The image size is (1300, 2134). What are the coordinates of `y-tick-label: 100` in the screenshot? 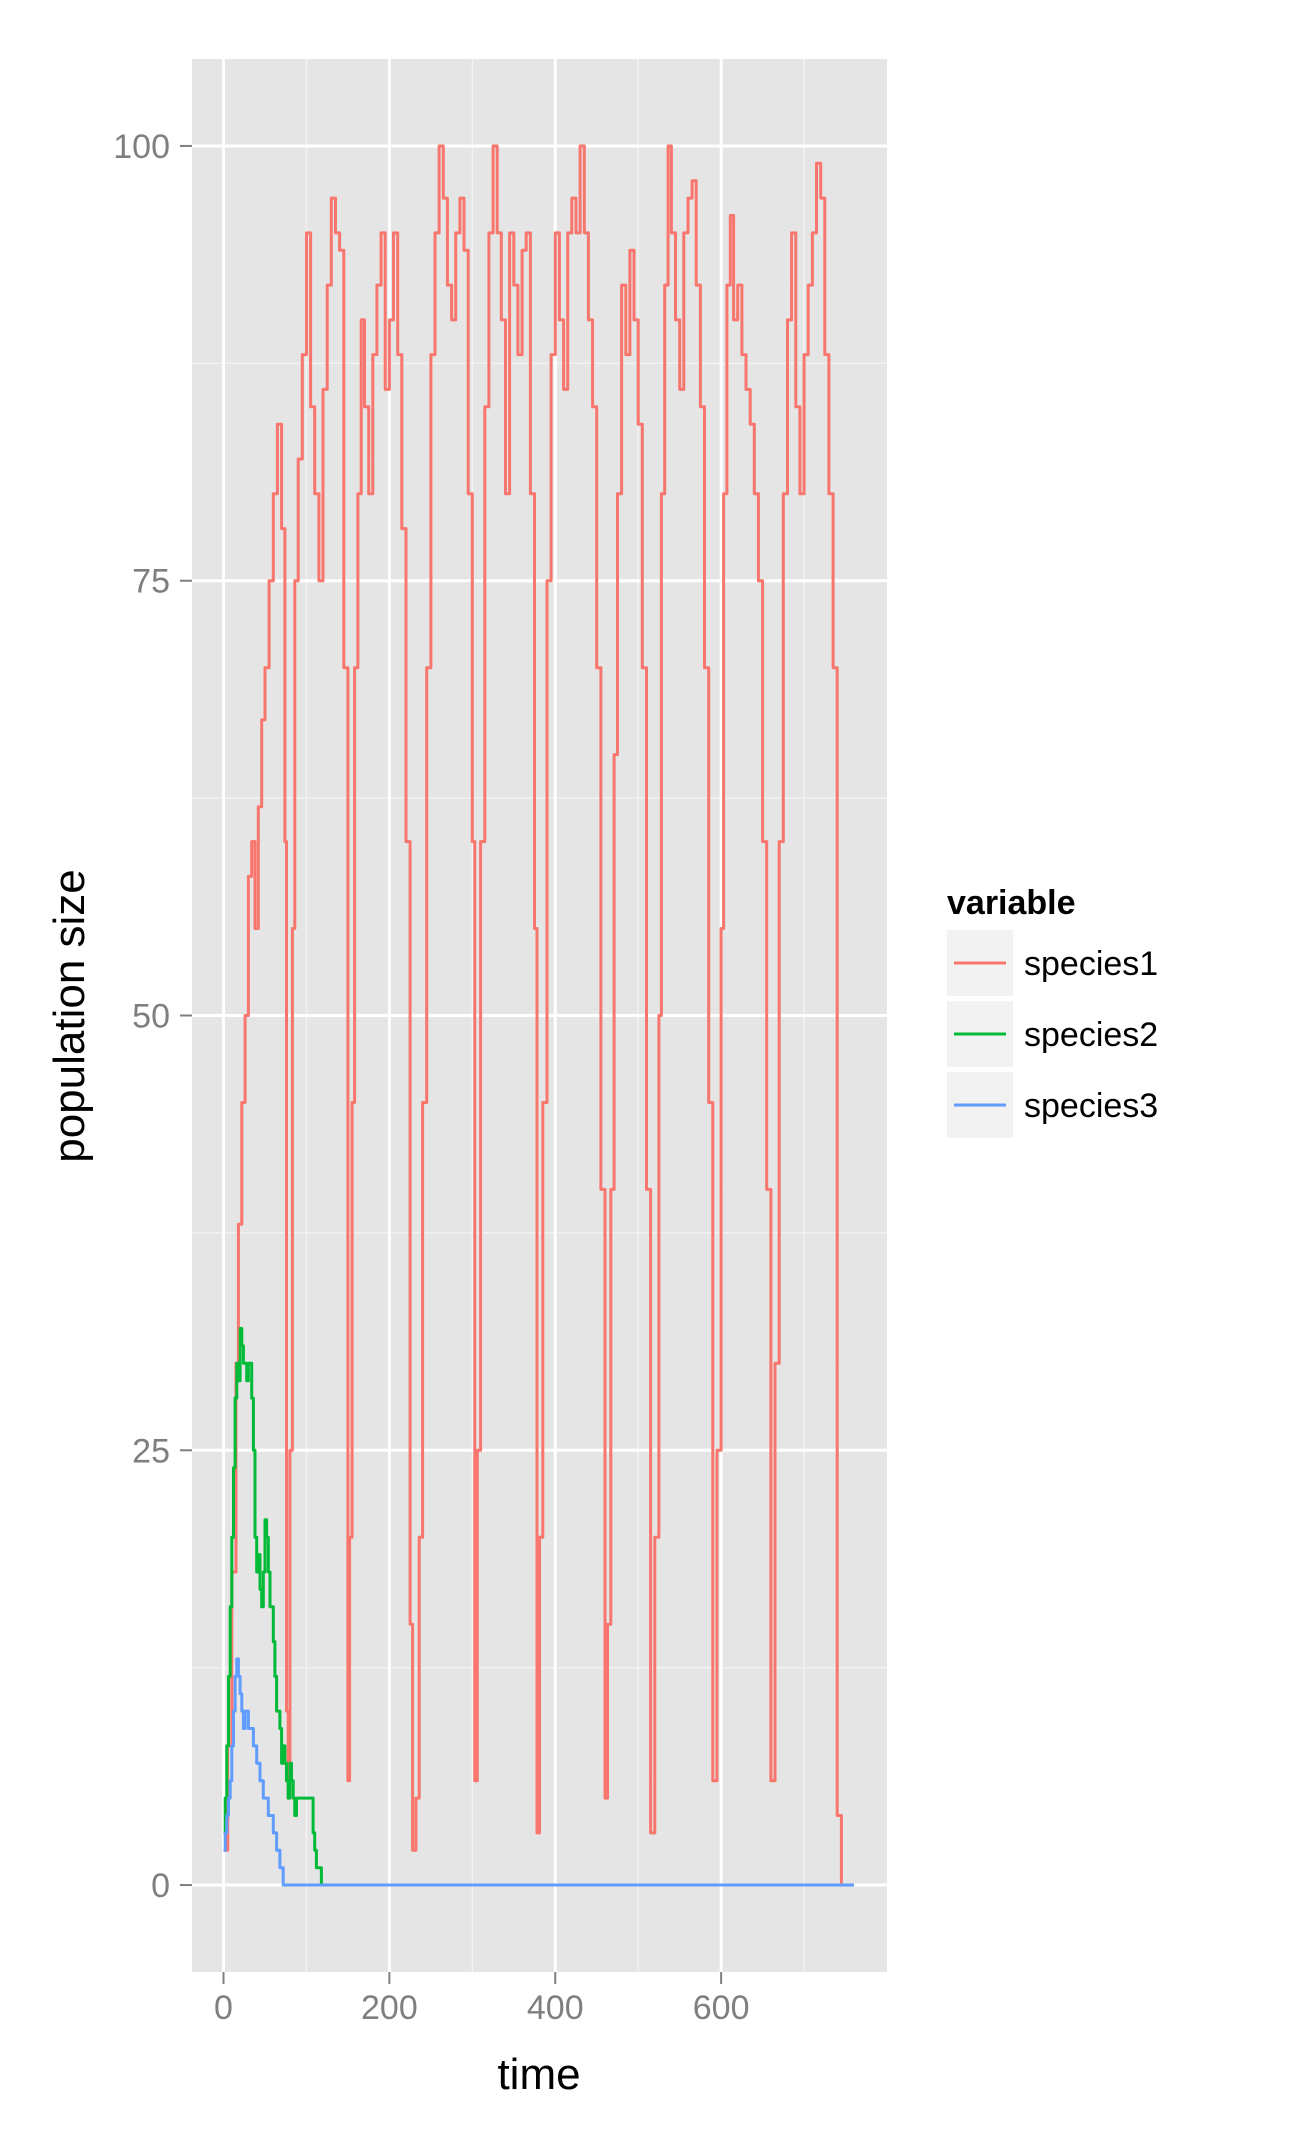 It's located at (141, 147).